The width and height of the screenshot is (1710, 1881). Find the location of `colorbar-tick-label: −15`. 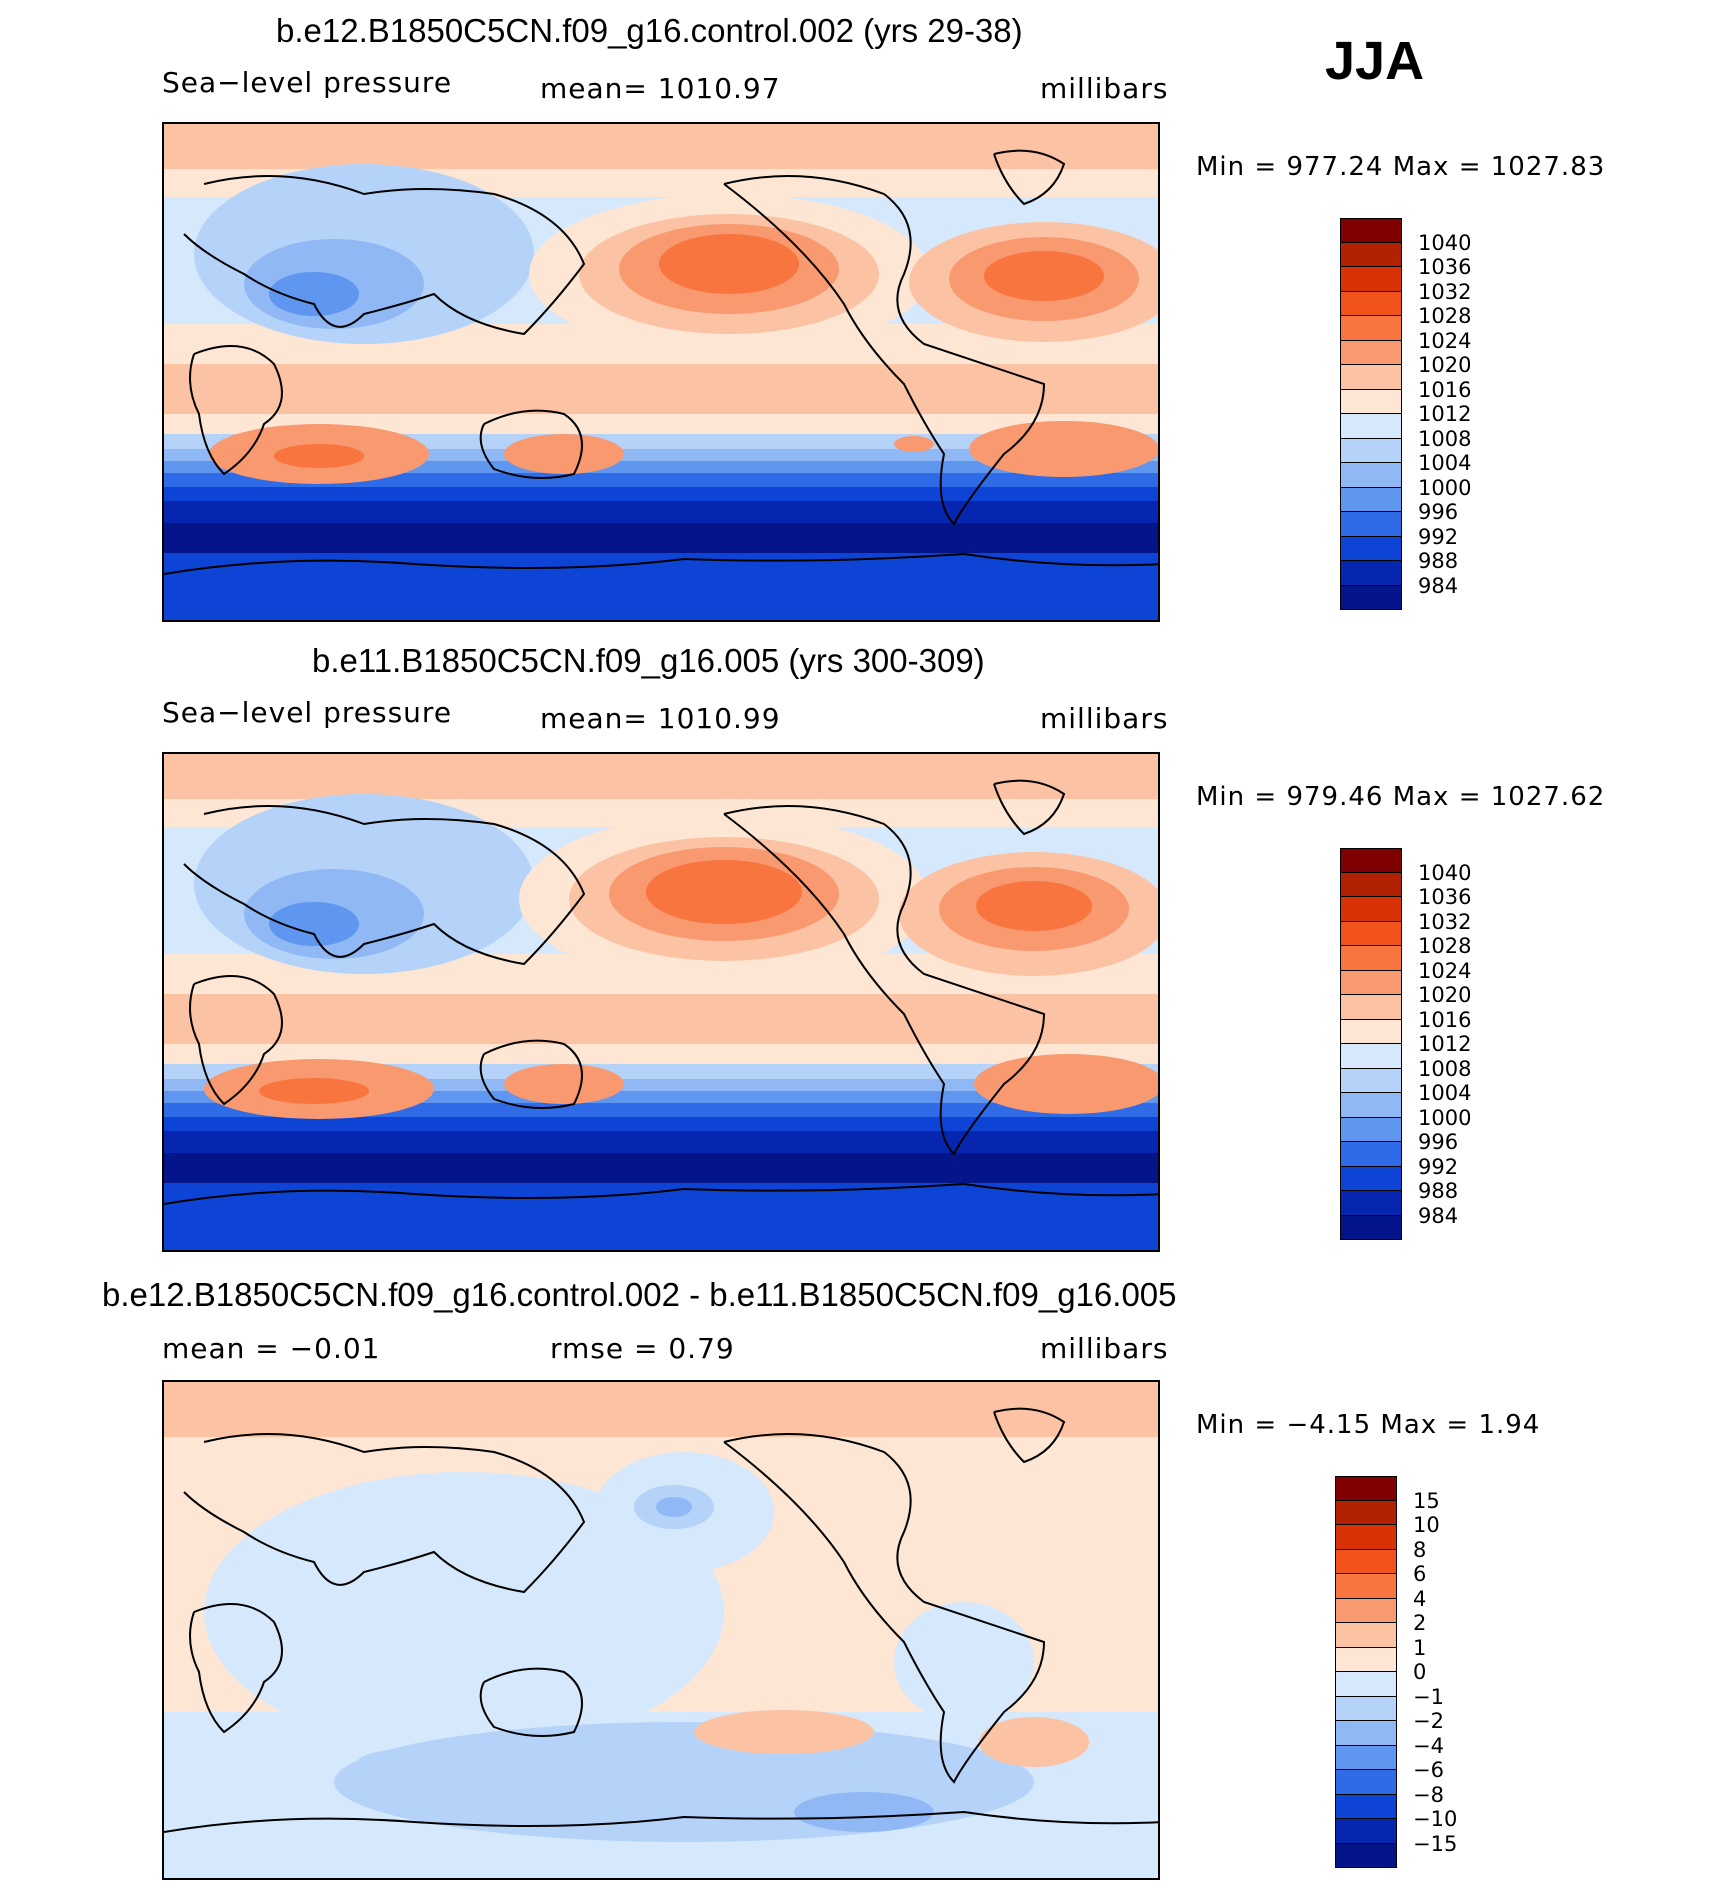

colorbar-tick-label: −15 is located at coordinates (1435, 1843).